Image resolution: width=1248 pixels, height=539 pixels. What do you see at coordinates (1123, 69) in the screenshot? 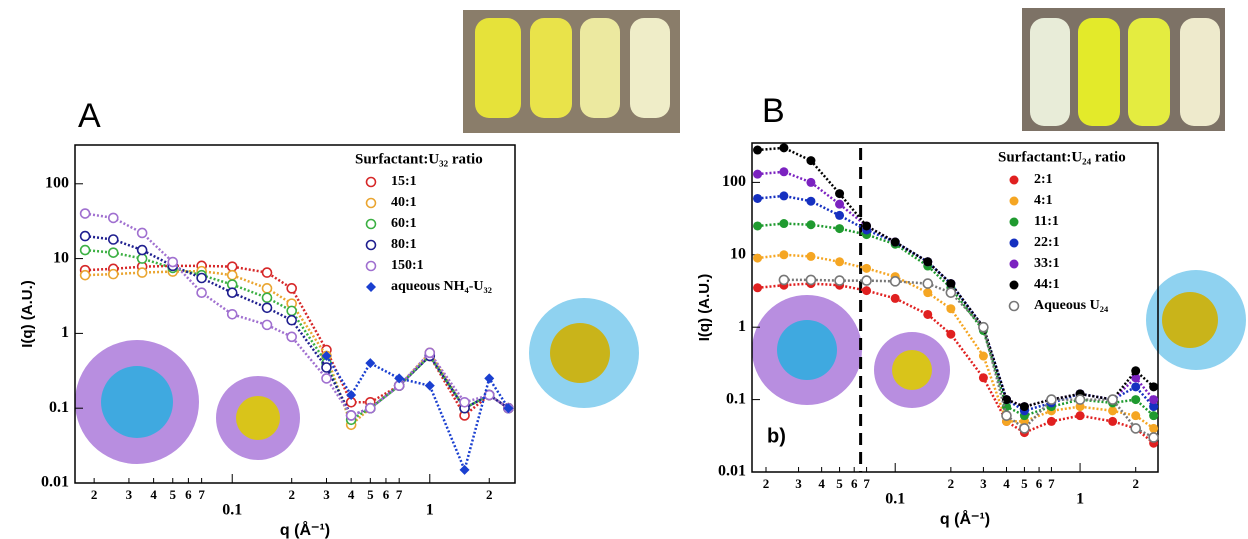
I see `photo-b` at bounding box center [1123, 69].